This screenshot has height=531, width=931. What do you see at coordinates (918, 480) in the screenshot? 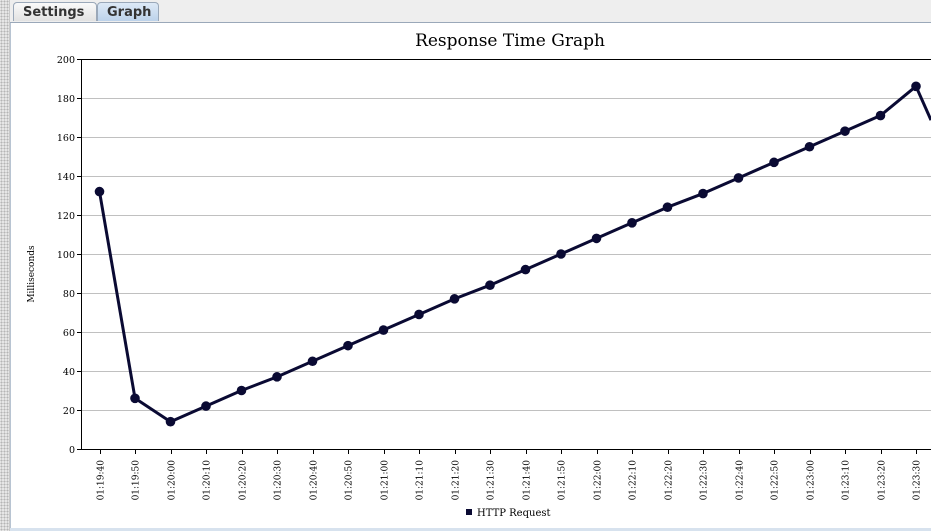
I see `x-tick-label: 01:23:30` at bounding box center [918, 480].